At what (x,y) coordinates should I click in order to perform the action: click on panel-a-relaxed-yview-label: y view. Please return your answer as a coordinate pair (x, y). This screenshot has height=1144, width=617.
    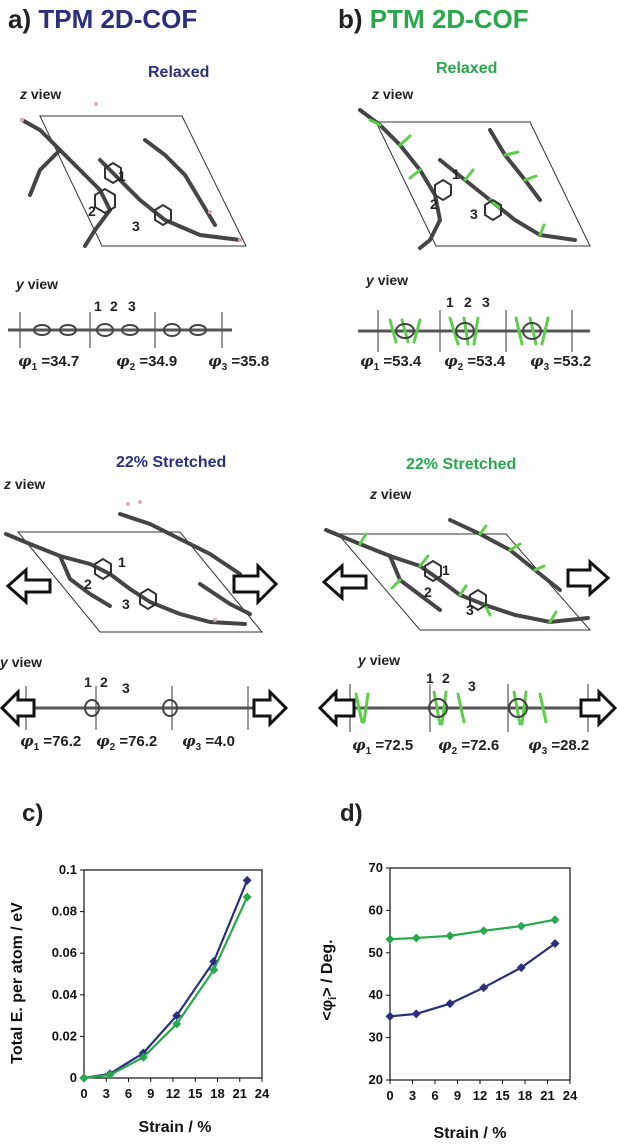
    Looking at the image, I should click on (37, 284).